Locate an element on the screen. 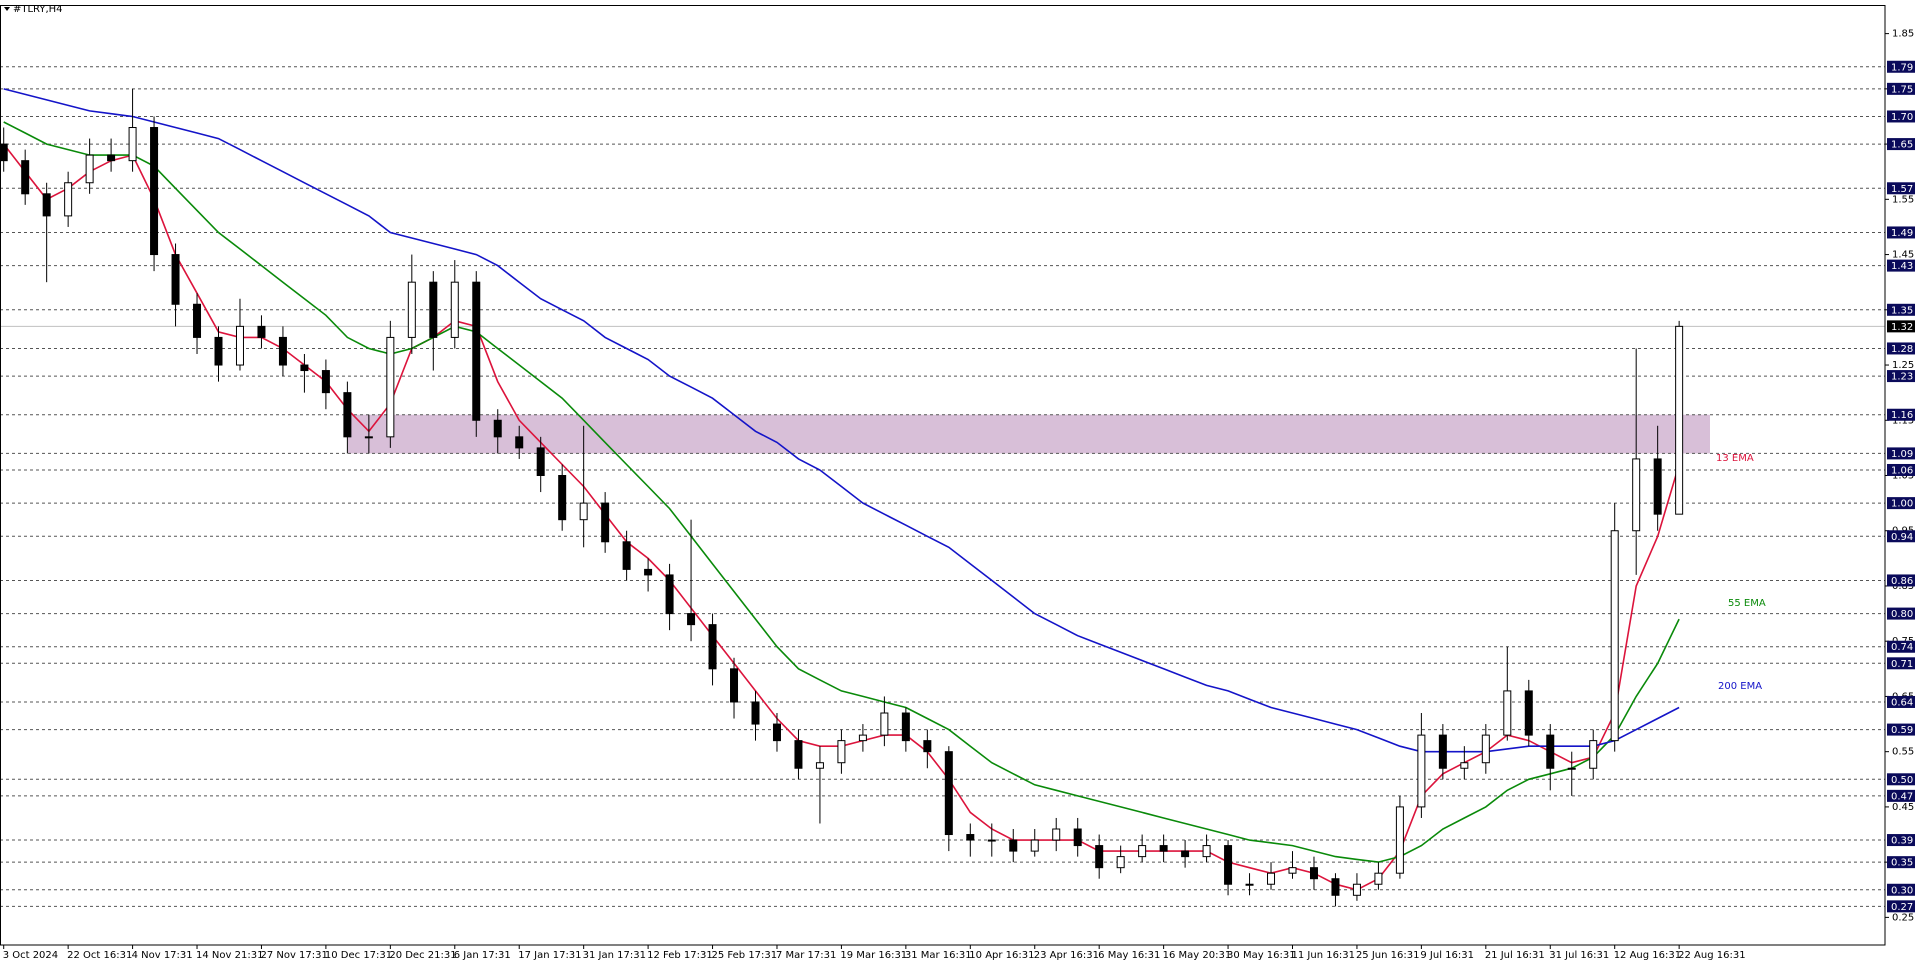  x-tick-label: 31 Jan 17:31 is located at coordinates (614, 955).